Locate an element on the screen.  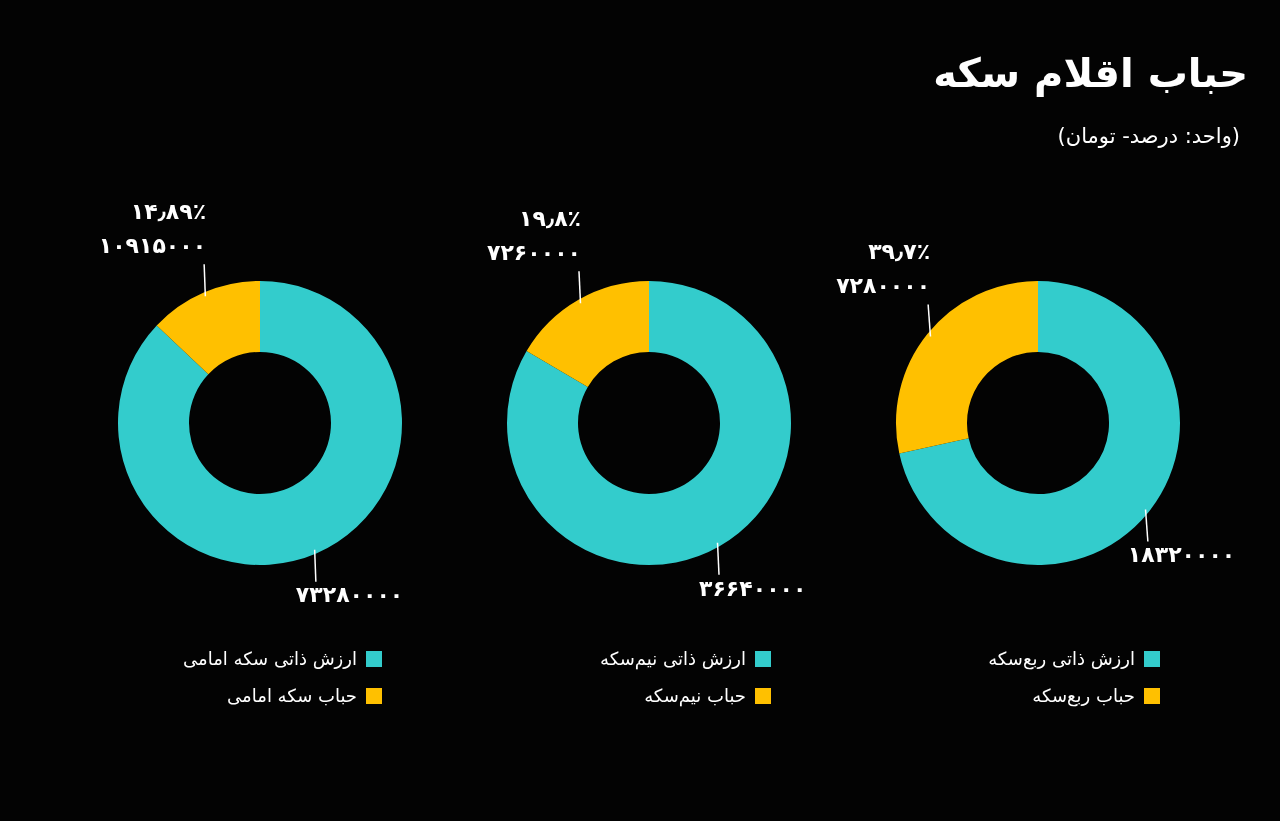
data-label: ۳۶۶۴۰۰۰۰ is located at coordinates (753, 588).